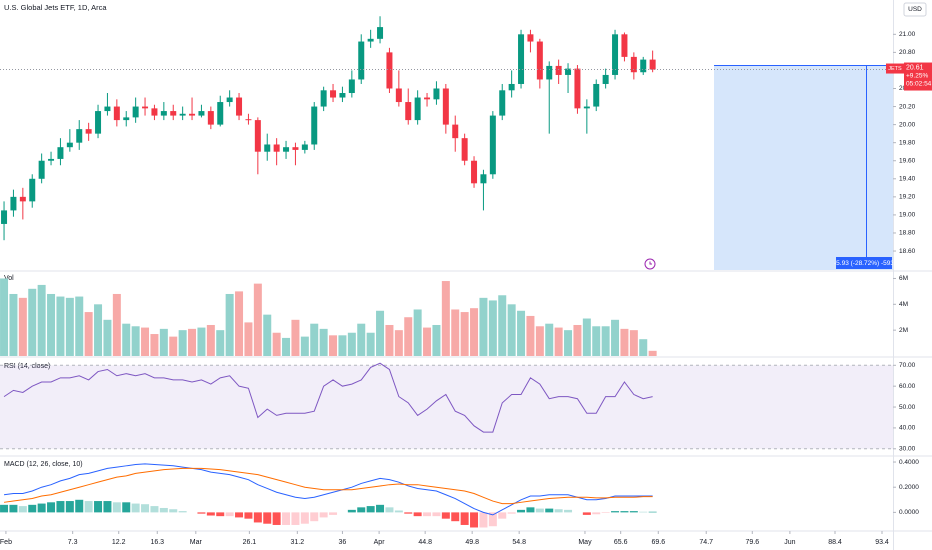  What do you see at coordinates (907, 197) in the screenshot?
I see `y-tick-label: 19.20` at bounding box center [907, 197].